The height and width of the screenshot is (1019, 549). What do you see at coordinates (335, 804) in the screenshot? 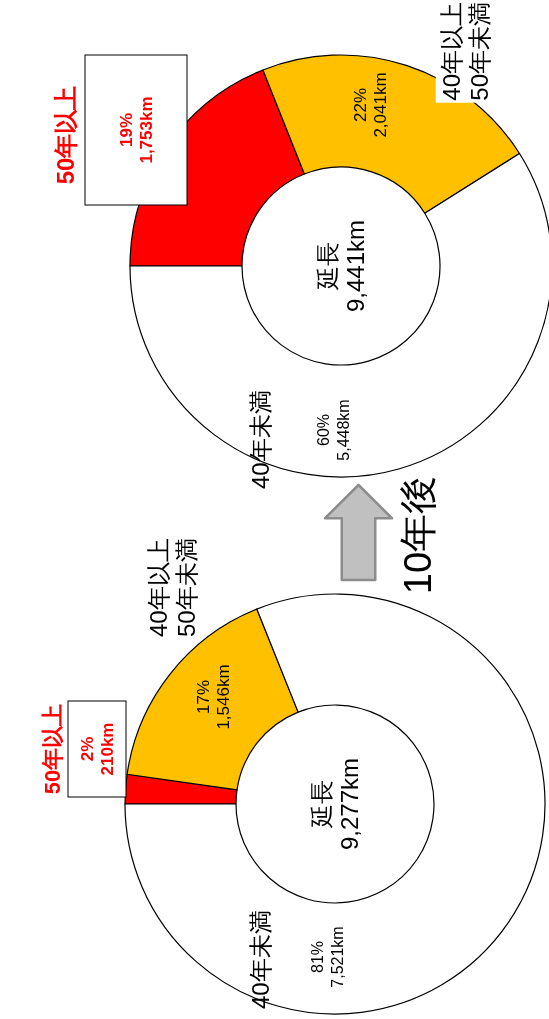
I see `text: 延長 9,277km` at bounding box center [335, 804].